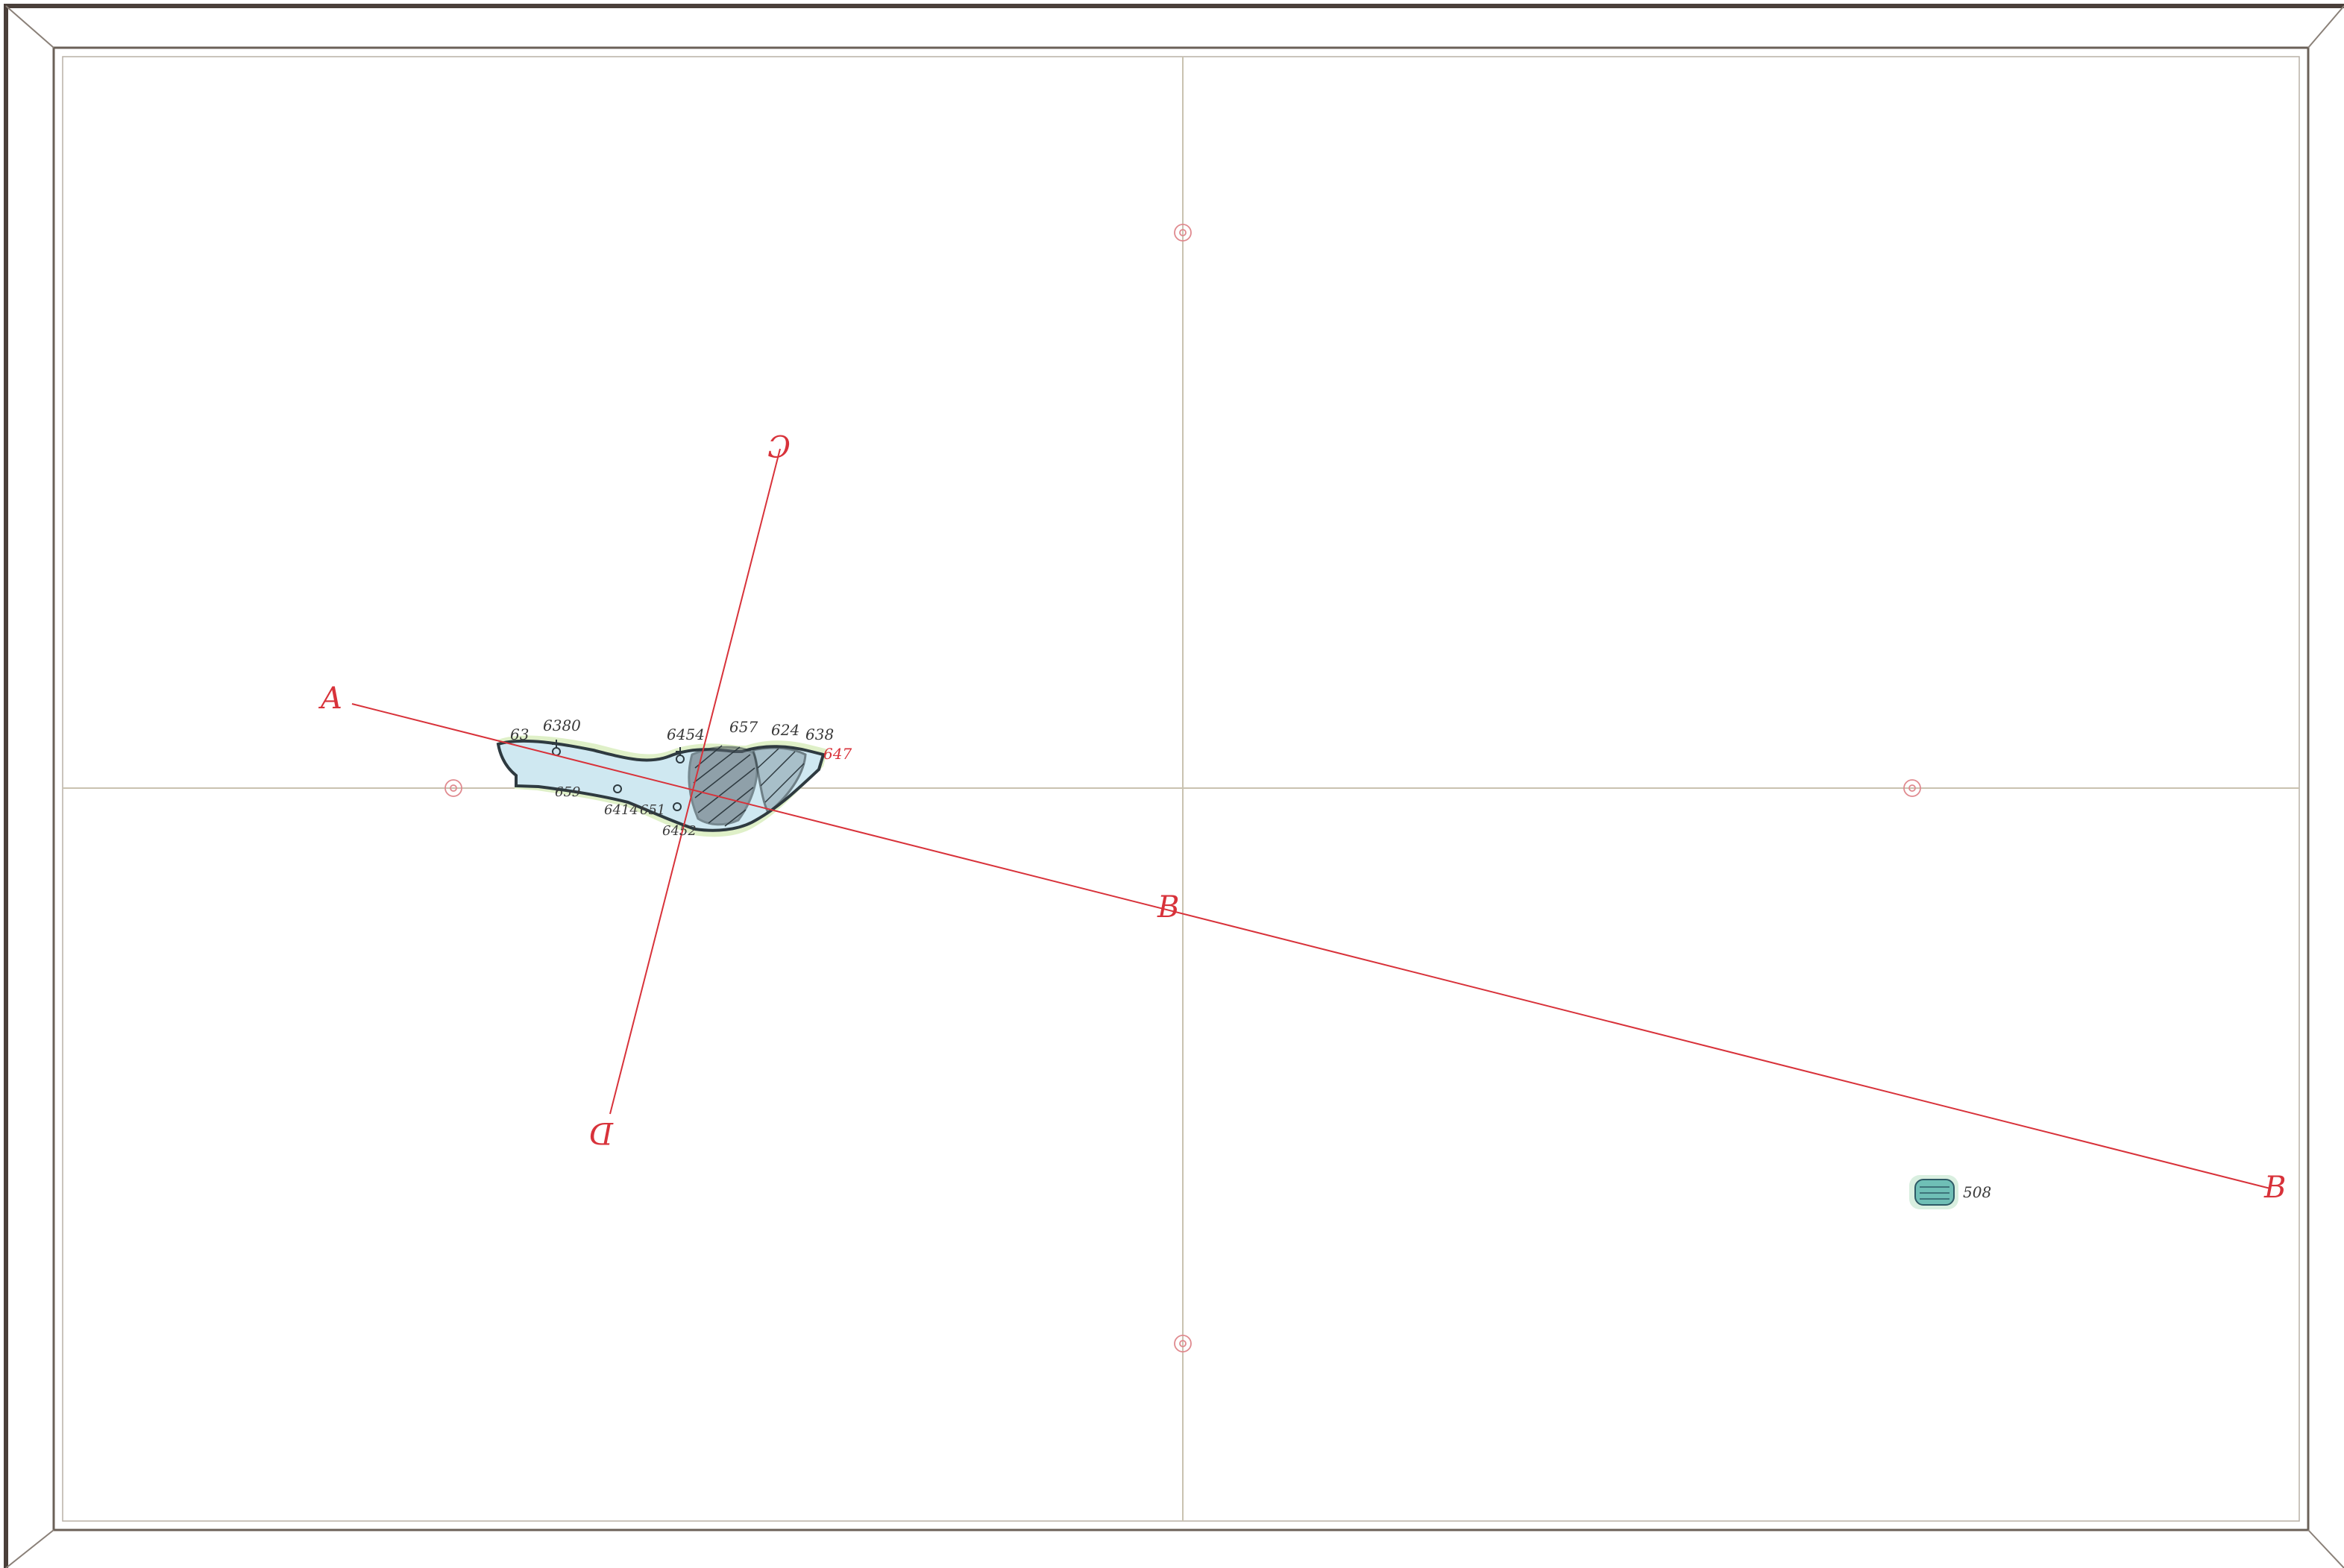 This screenshot has width=2344, height=1568. Describe the element at coordinates (743, 727) in the screenshot. I see `sounding-label: 657` at that location.